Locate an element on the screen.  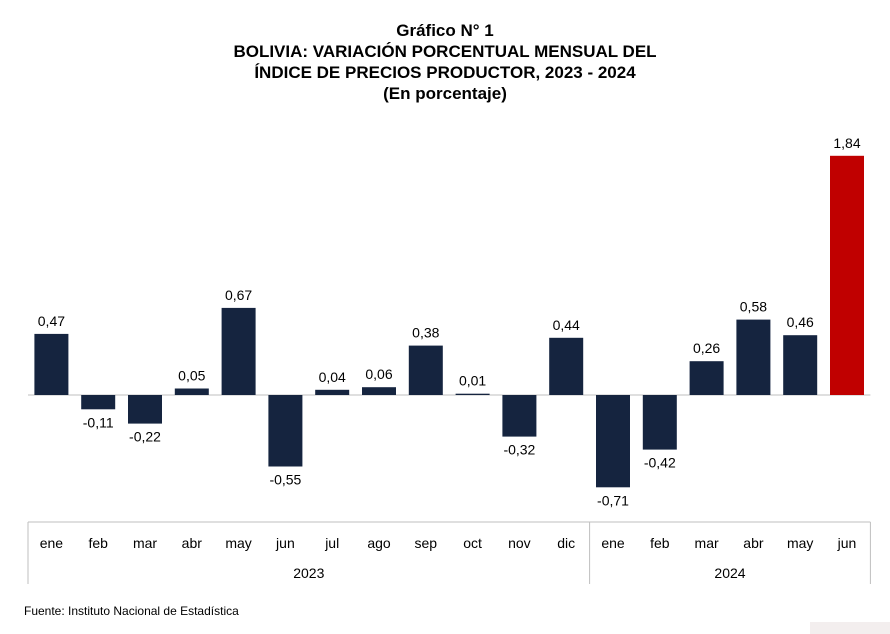
x-tick-label-2: mar is located at coordinates (145, 543).